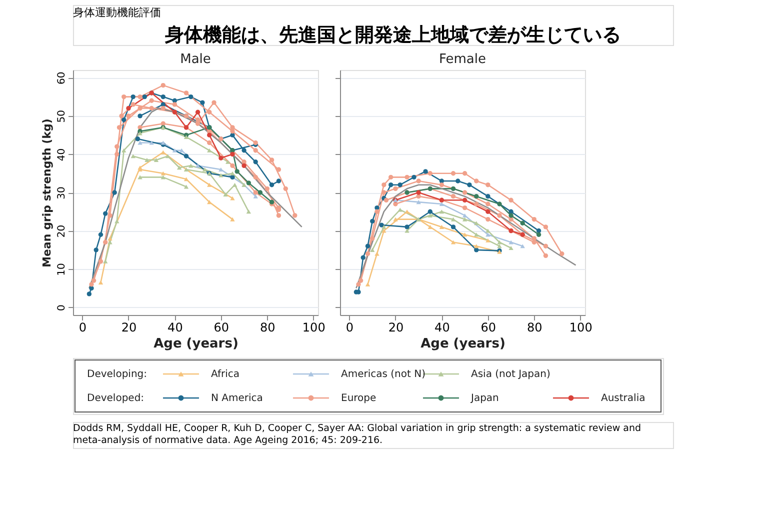 Image resolution: width=763 pixels, height=521 pixels. Describe the element at coordinates (237, 398) in the screenshot. I see `legend-label: N America` at that location.